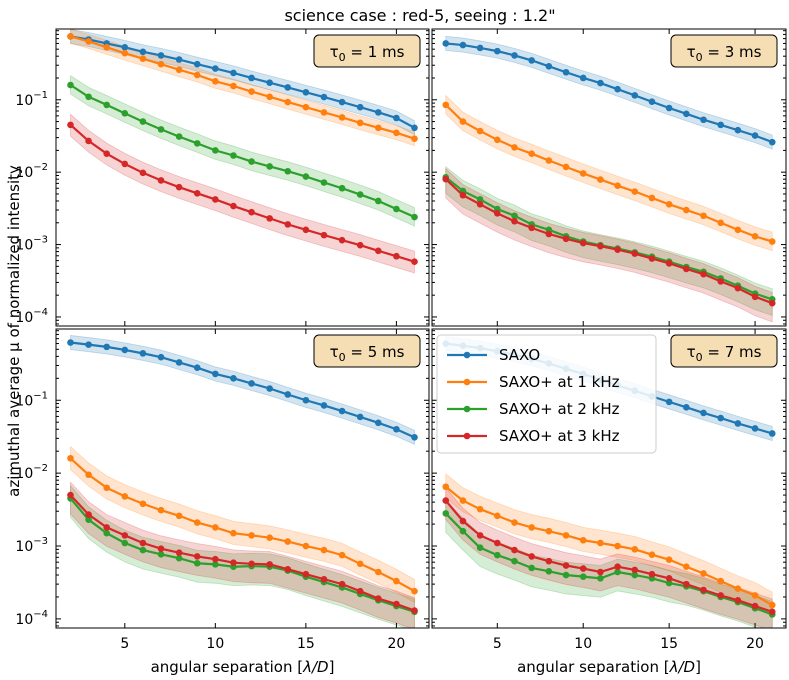 The height and width of the screenshot is (680, 789). I want to click on x-tick-label: 15, so click(306, 644).